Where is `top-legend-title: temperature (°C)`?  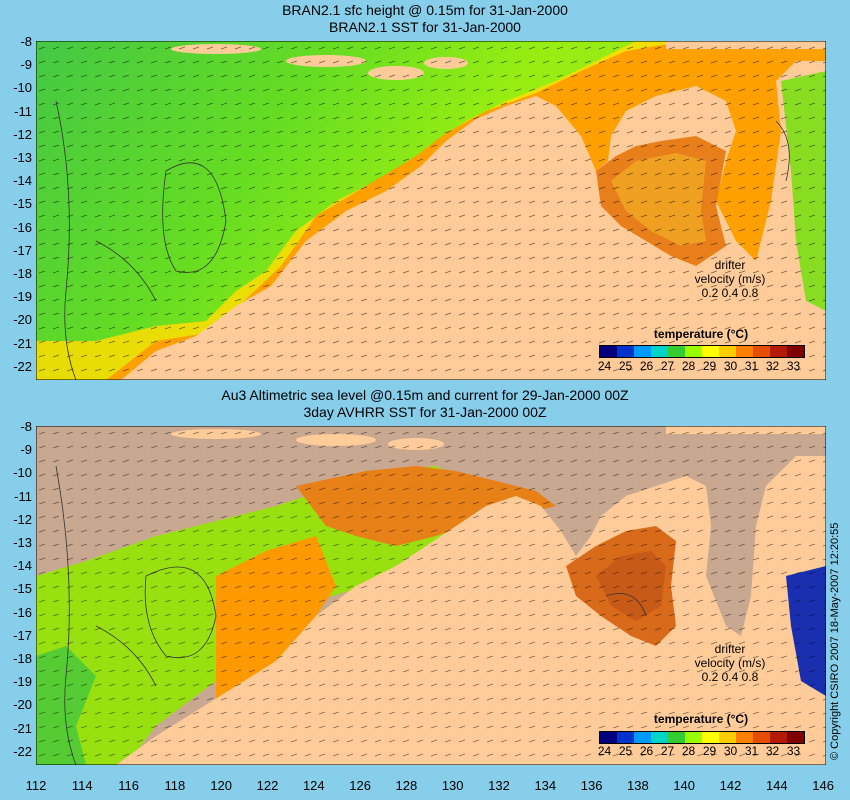 top-legend-title: temperature (°C) is located at coordinates (701, 334).